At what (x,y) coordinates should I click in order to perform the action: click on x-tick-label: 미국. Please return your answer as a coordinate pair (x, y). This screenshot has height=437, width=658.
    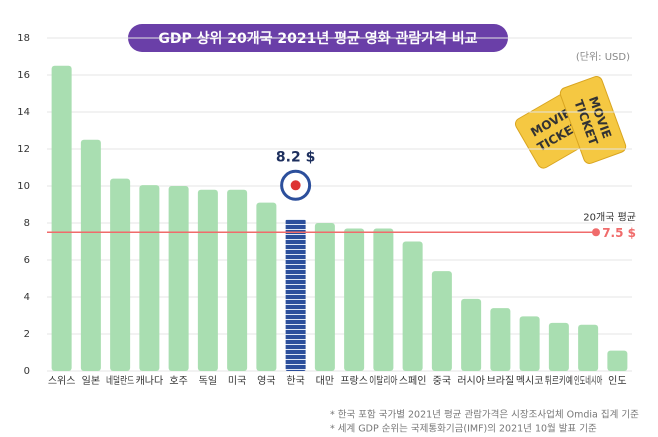
    Looking at the image, I should click on (237, 381).